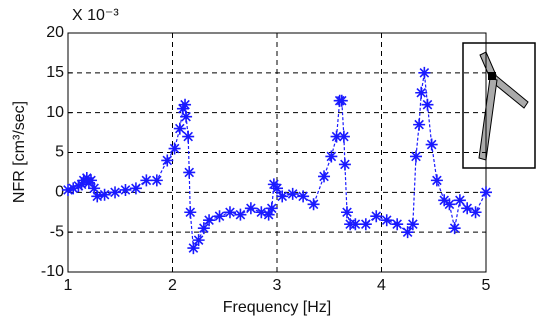 This screenshot has height=325, width=550. What do you see at coordinates (59, 152) in the screenshot?
I see `y-tick-label: 5` at bounding box center [59, 152].